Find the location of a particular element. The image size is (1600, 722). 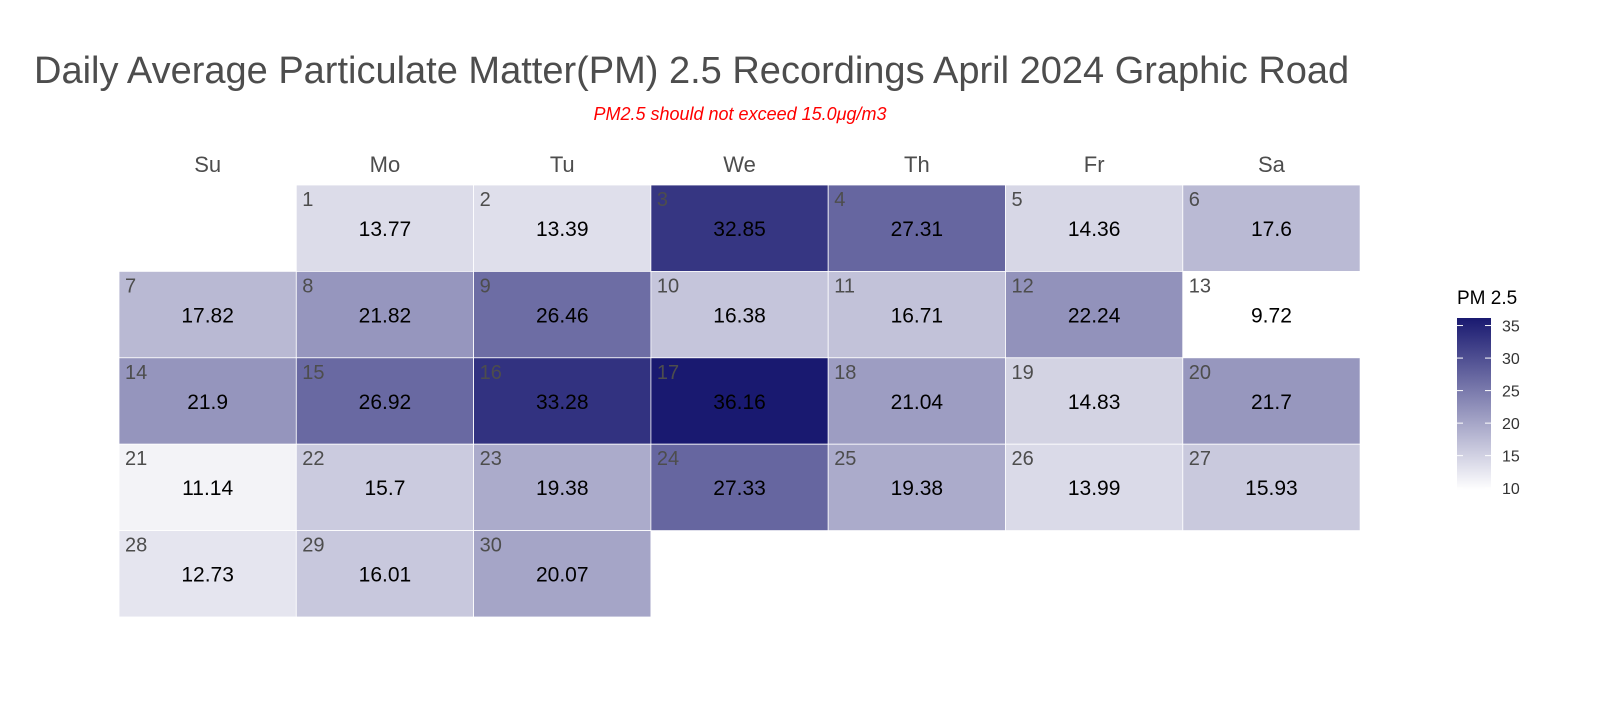

legend-tick-label-25: 25 is located at coordinates (1511, 392).